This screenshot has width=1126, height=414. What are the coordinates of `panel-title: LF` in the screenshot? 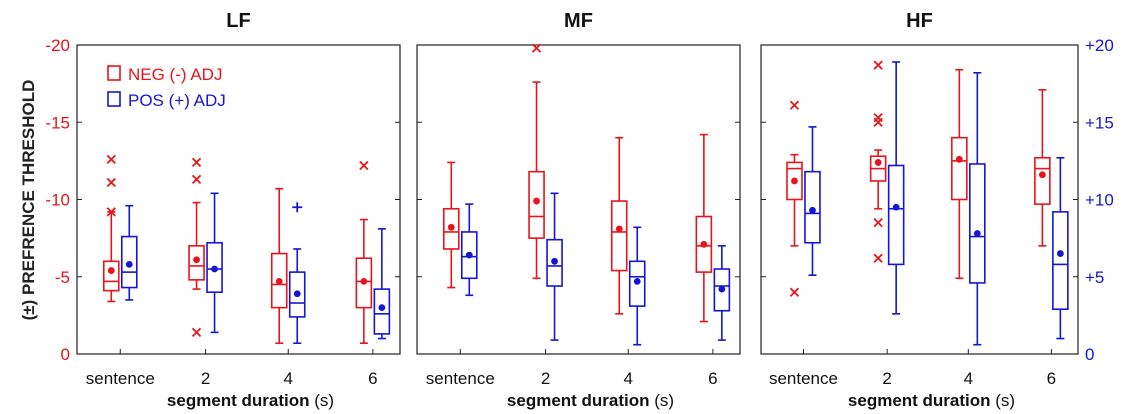 It's located at (238, 21).